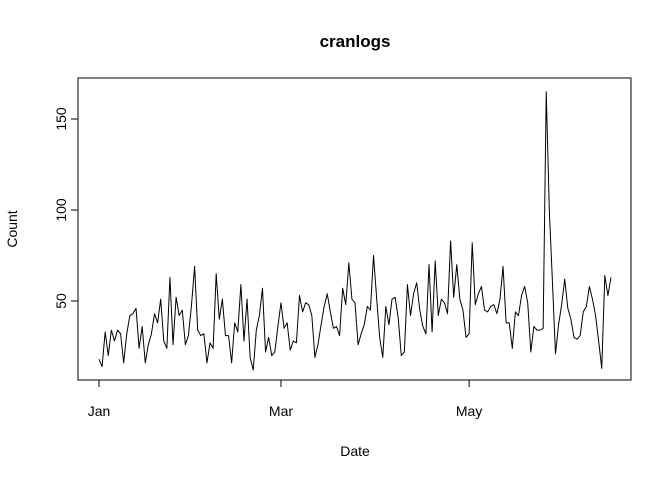 Image resolution: width=672 pixels, height=480 pixels. What do you see at coordinates (12, 228) in the screenshot?
I see `y-axis-label: Count` at bounding box center [12, 228].